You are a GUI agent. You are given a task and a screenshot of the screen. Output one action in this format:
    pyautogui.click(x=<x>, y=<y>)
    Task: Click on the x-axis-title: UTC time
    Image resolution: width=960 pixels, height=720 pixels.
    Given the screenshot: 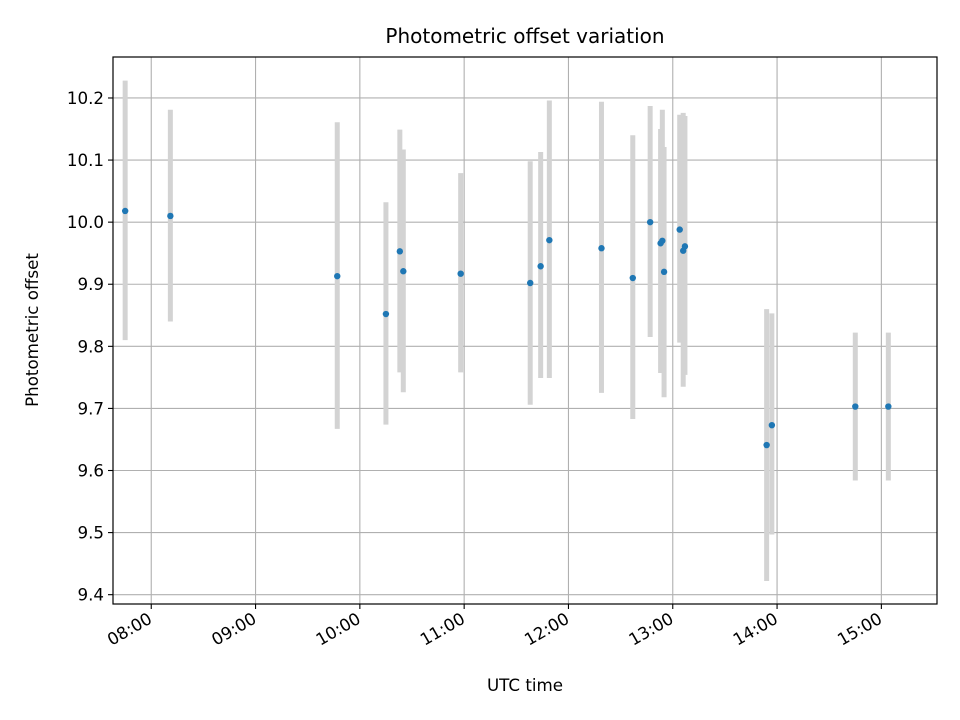 What is the action you would take?
    pyautogui.click(x=525, y=685)
    